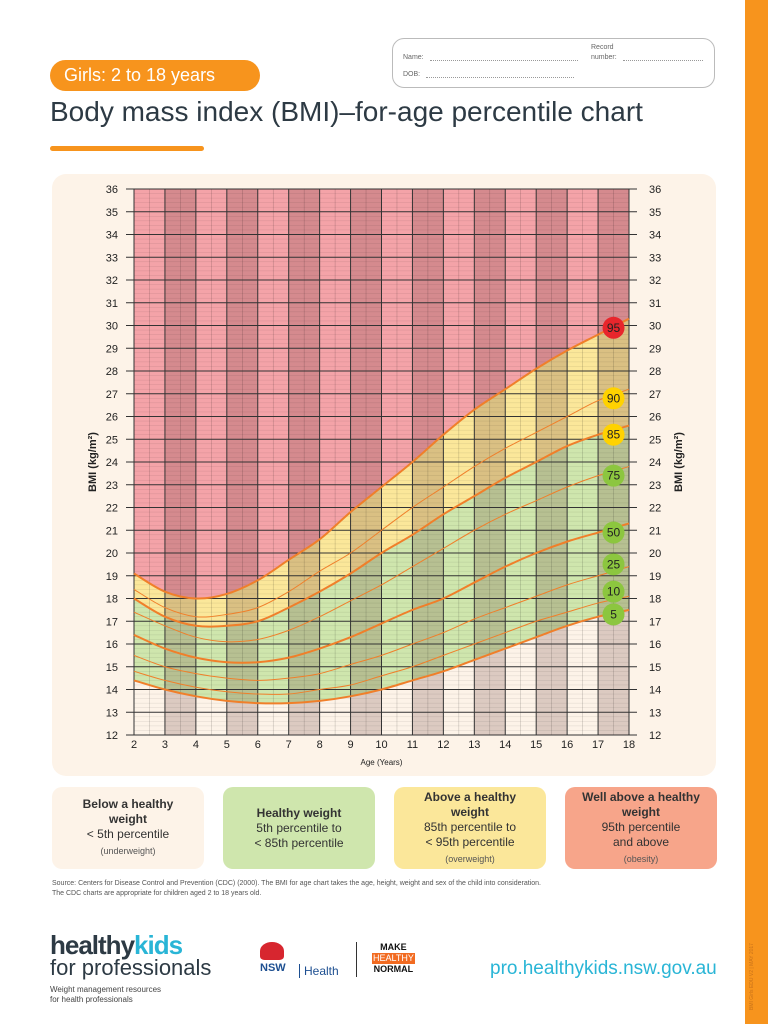 The height and width of the screenshot is (1024, 768). Describe the element at coordinates (536, 745) in the screenshot. I see `x-tick-label: 15` at that location.